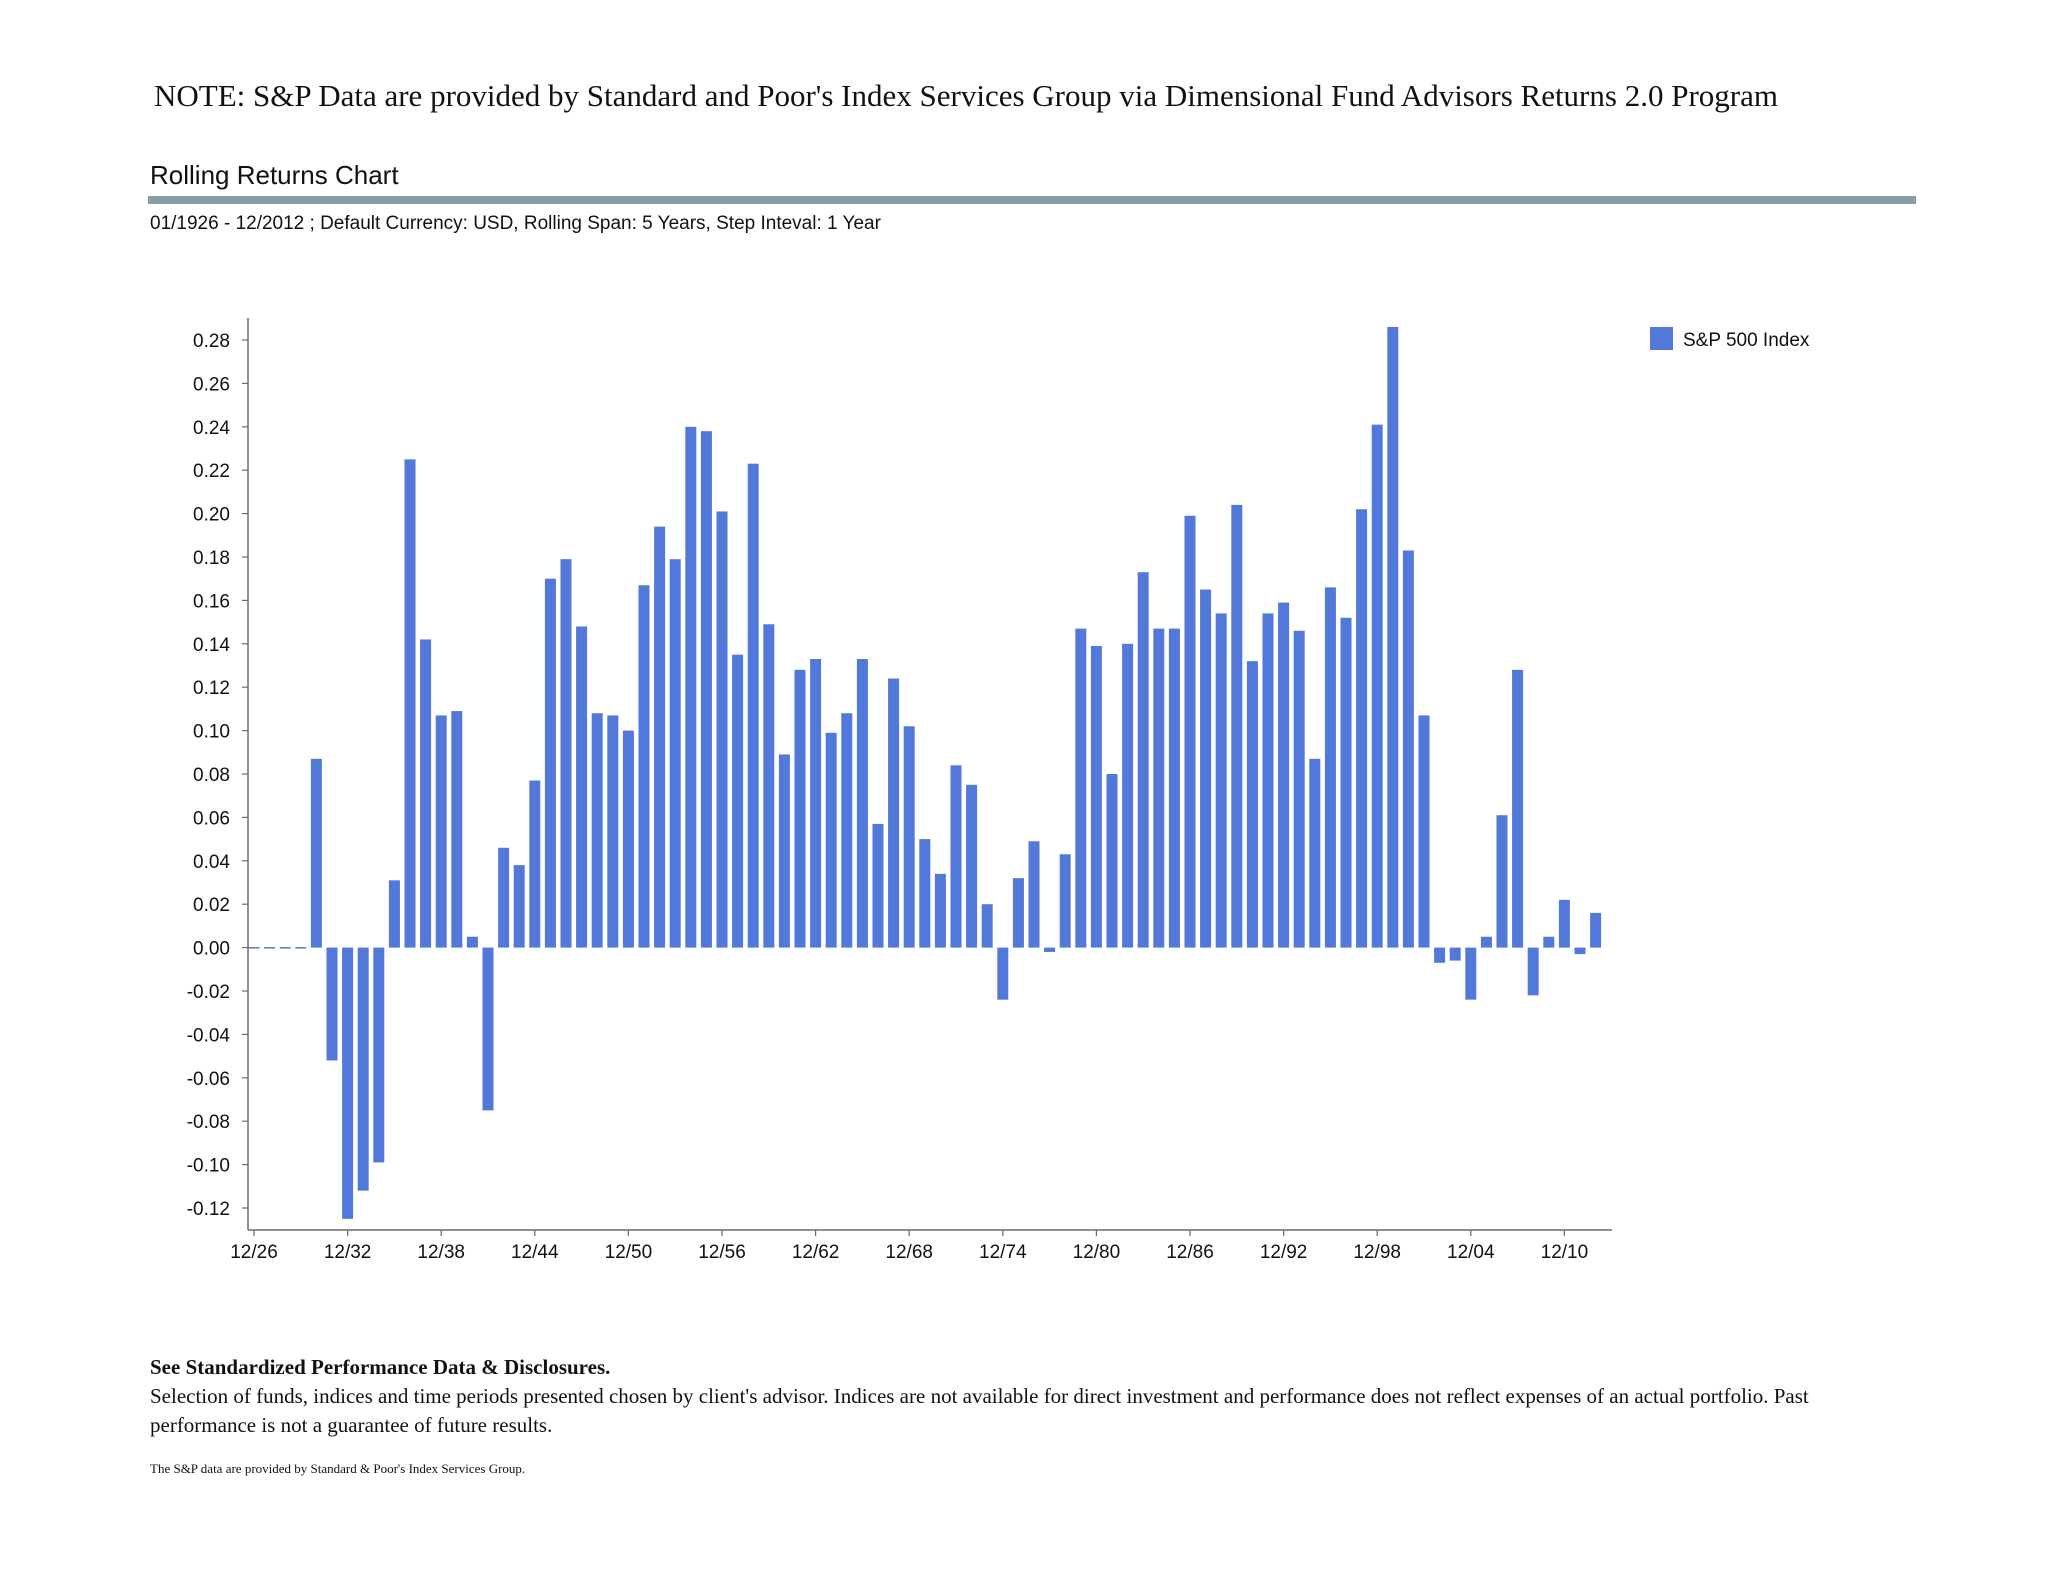  I want to click on y-tick-label: 0.06, so click(211, 818).